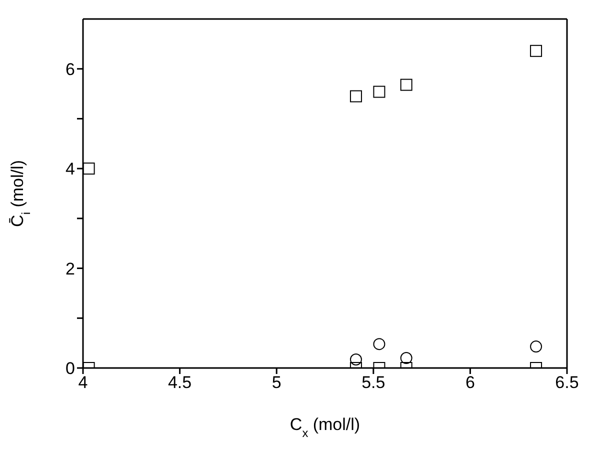 This screenshot has width=599, height=466. I want to click on x-tick-label: 4.5, so click(180, 382).